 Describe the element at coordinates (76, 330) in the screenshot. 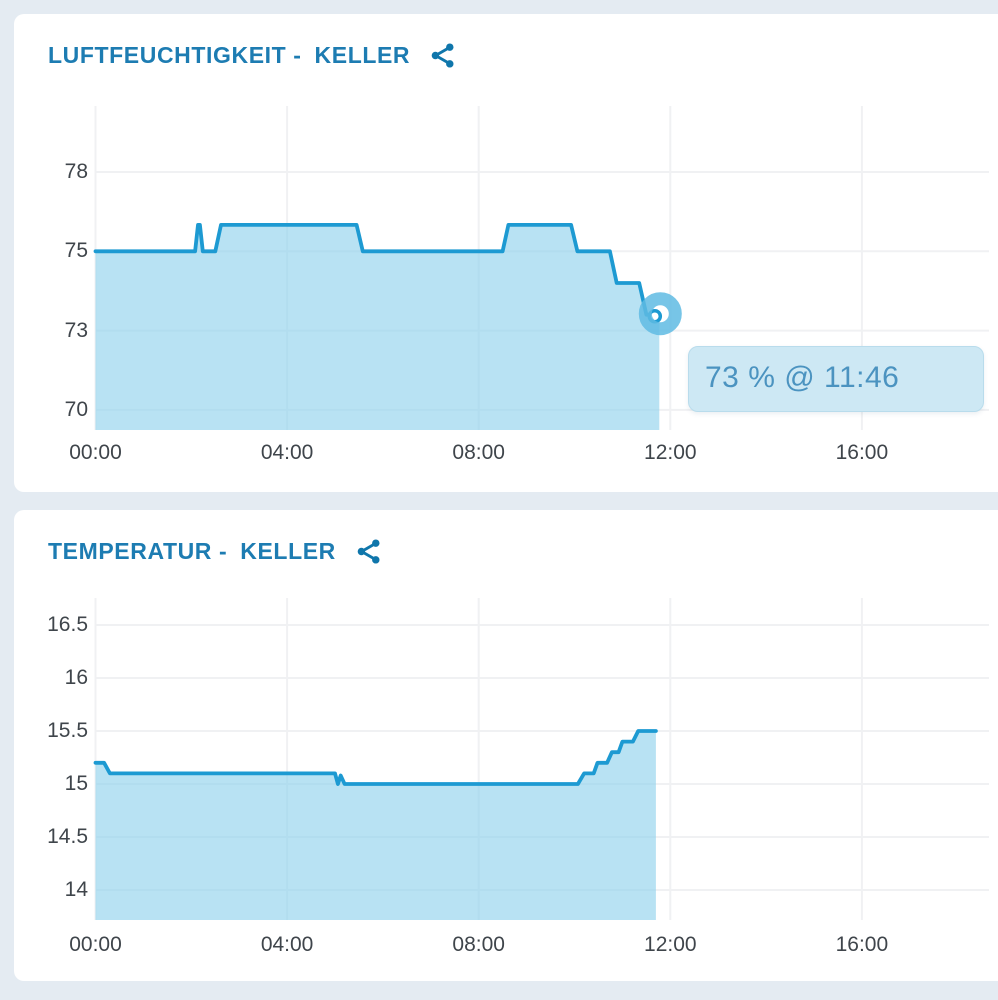

I see `y-tick-label: 73` at that location.